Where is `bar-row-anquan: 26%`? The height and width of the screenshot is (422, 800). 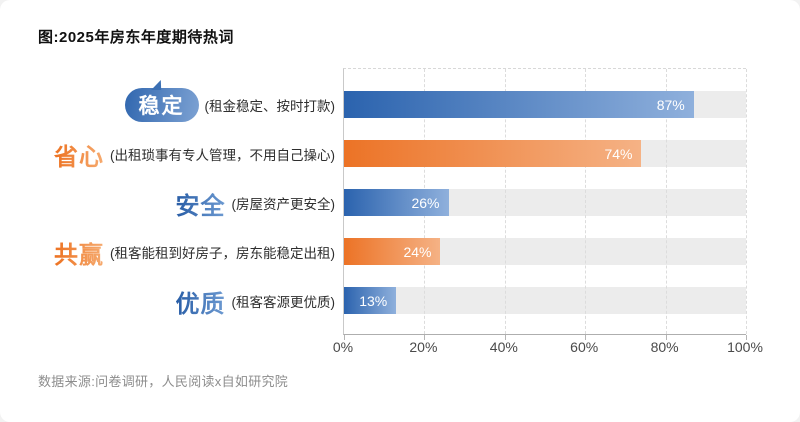
bar-row-anquan: 26% is located at coordinates (545, 202).